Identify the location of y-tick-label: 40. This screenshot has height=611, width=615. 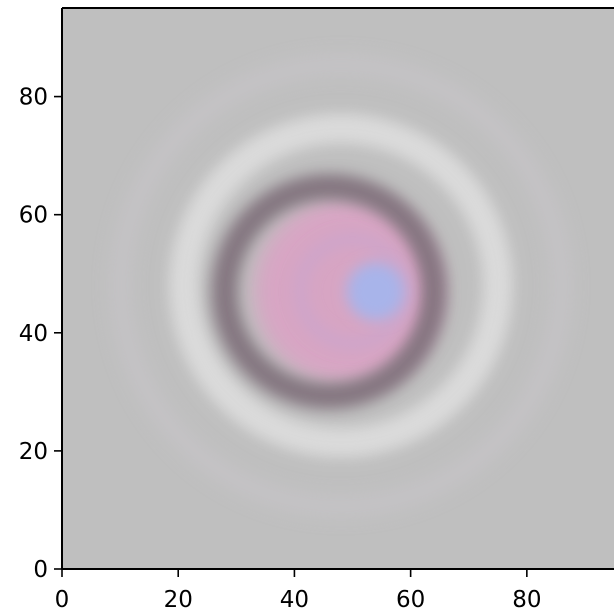
(33, 334).